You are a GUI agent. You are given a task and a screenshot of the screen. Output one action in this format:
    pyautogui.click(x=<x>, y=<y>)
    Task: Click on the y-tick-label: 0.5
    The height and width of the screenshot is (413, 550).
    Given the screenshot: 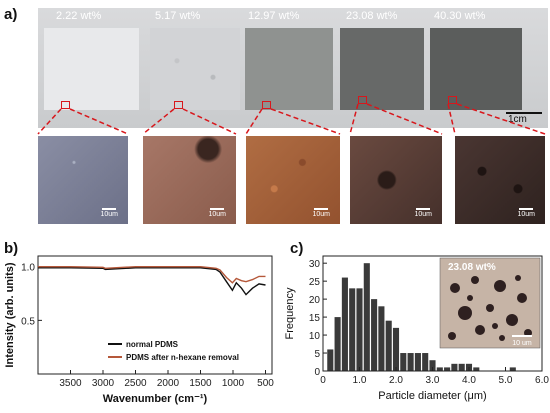 What is the action you would take?
    pyautogui.click(x=28, y=321)
    